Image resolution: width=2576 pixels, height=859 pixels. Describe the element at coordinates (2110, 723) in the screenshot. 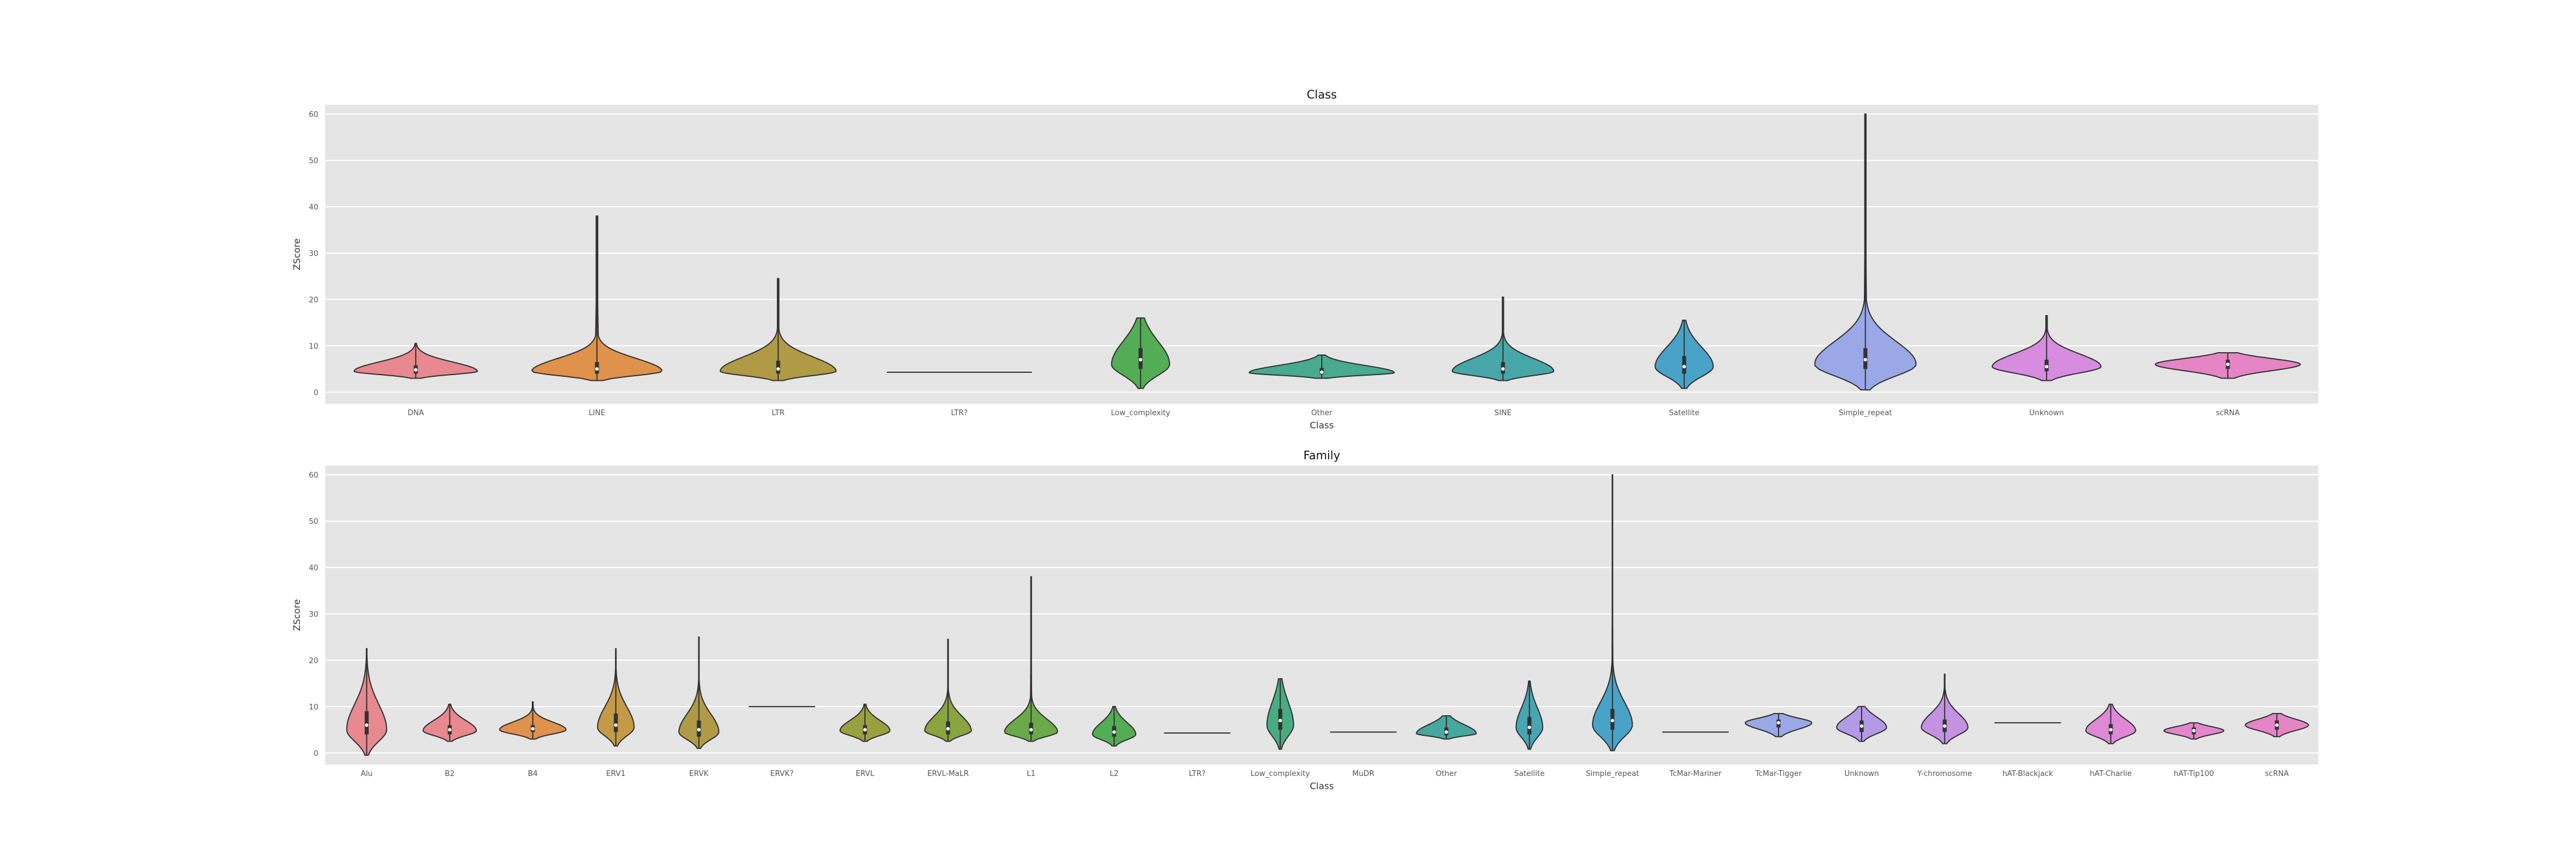

I see `violin-hat-charlie` at that location.